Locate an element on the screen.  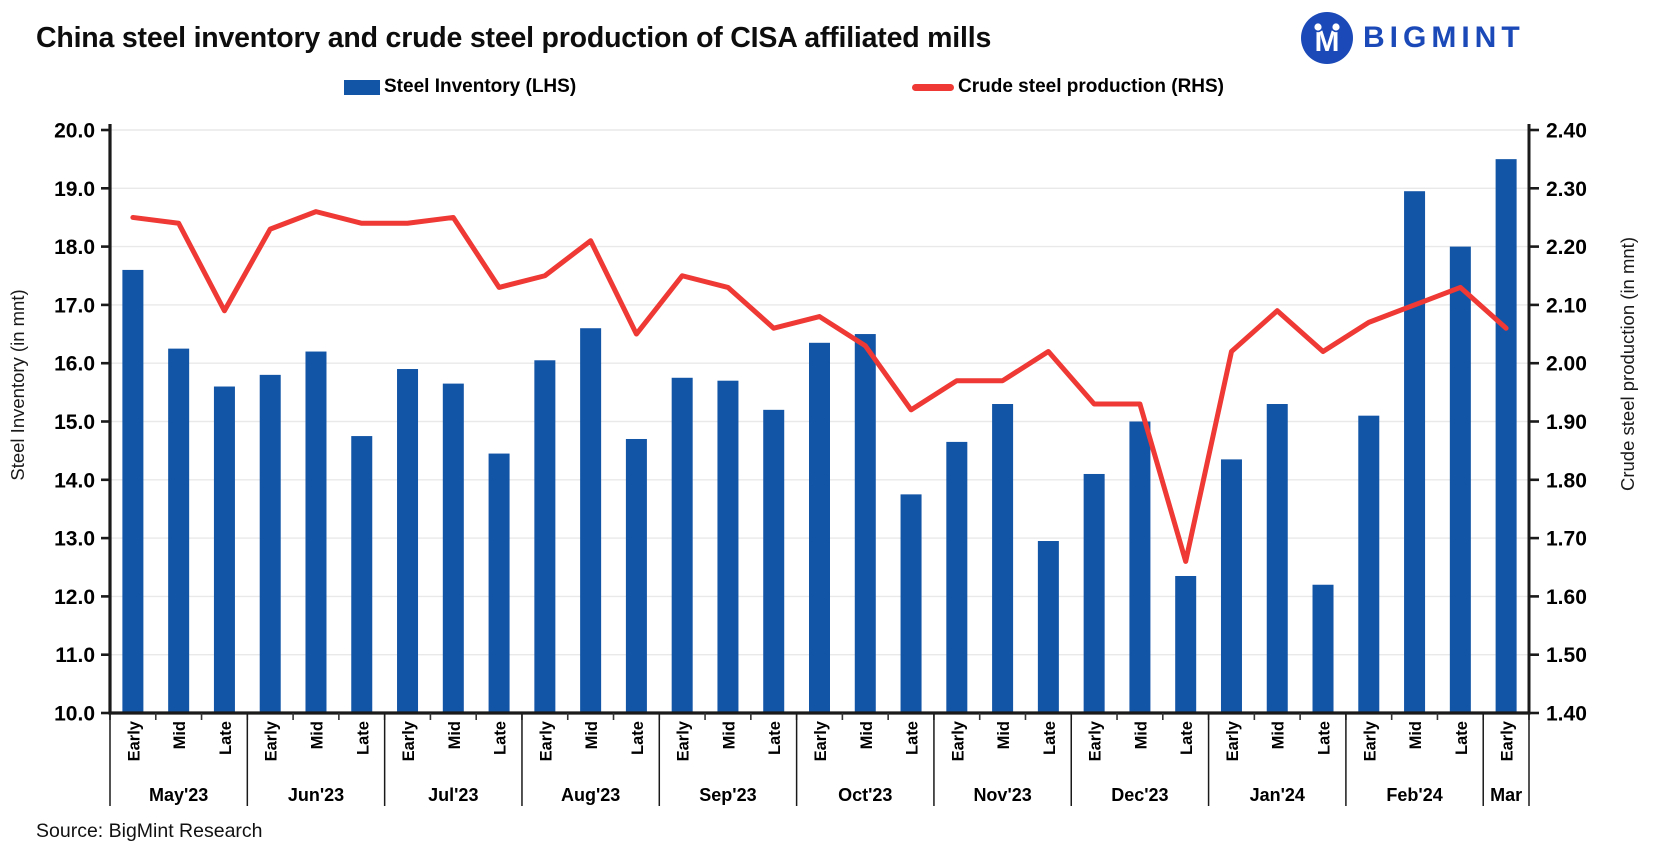
left-axis-tick-label: 10.0 is located at coordinates (74, 714).